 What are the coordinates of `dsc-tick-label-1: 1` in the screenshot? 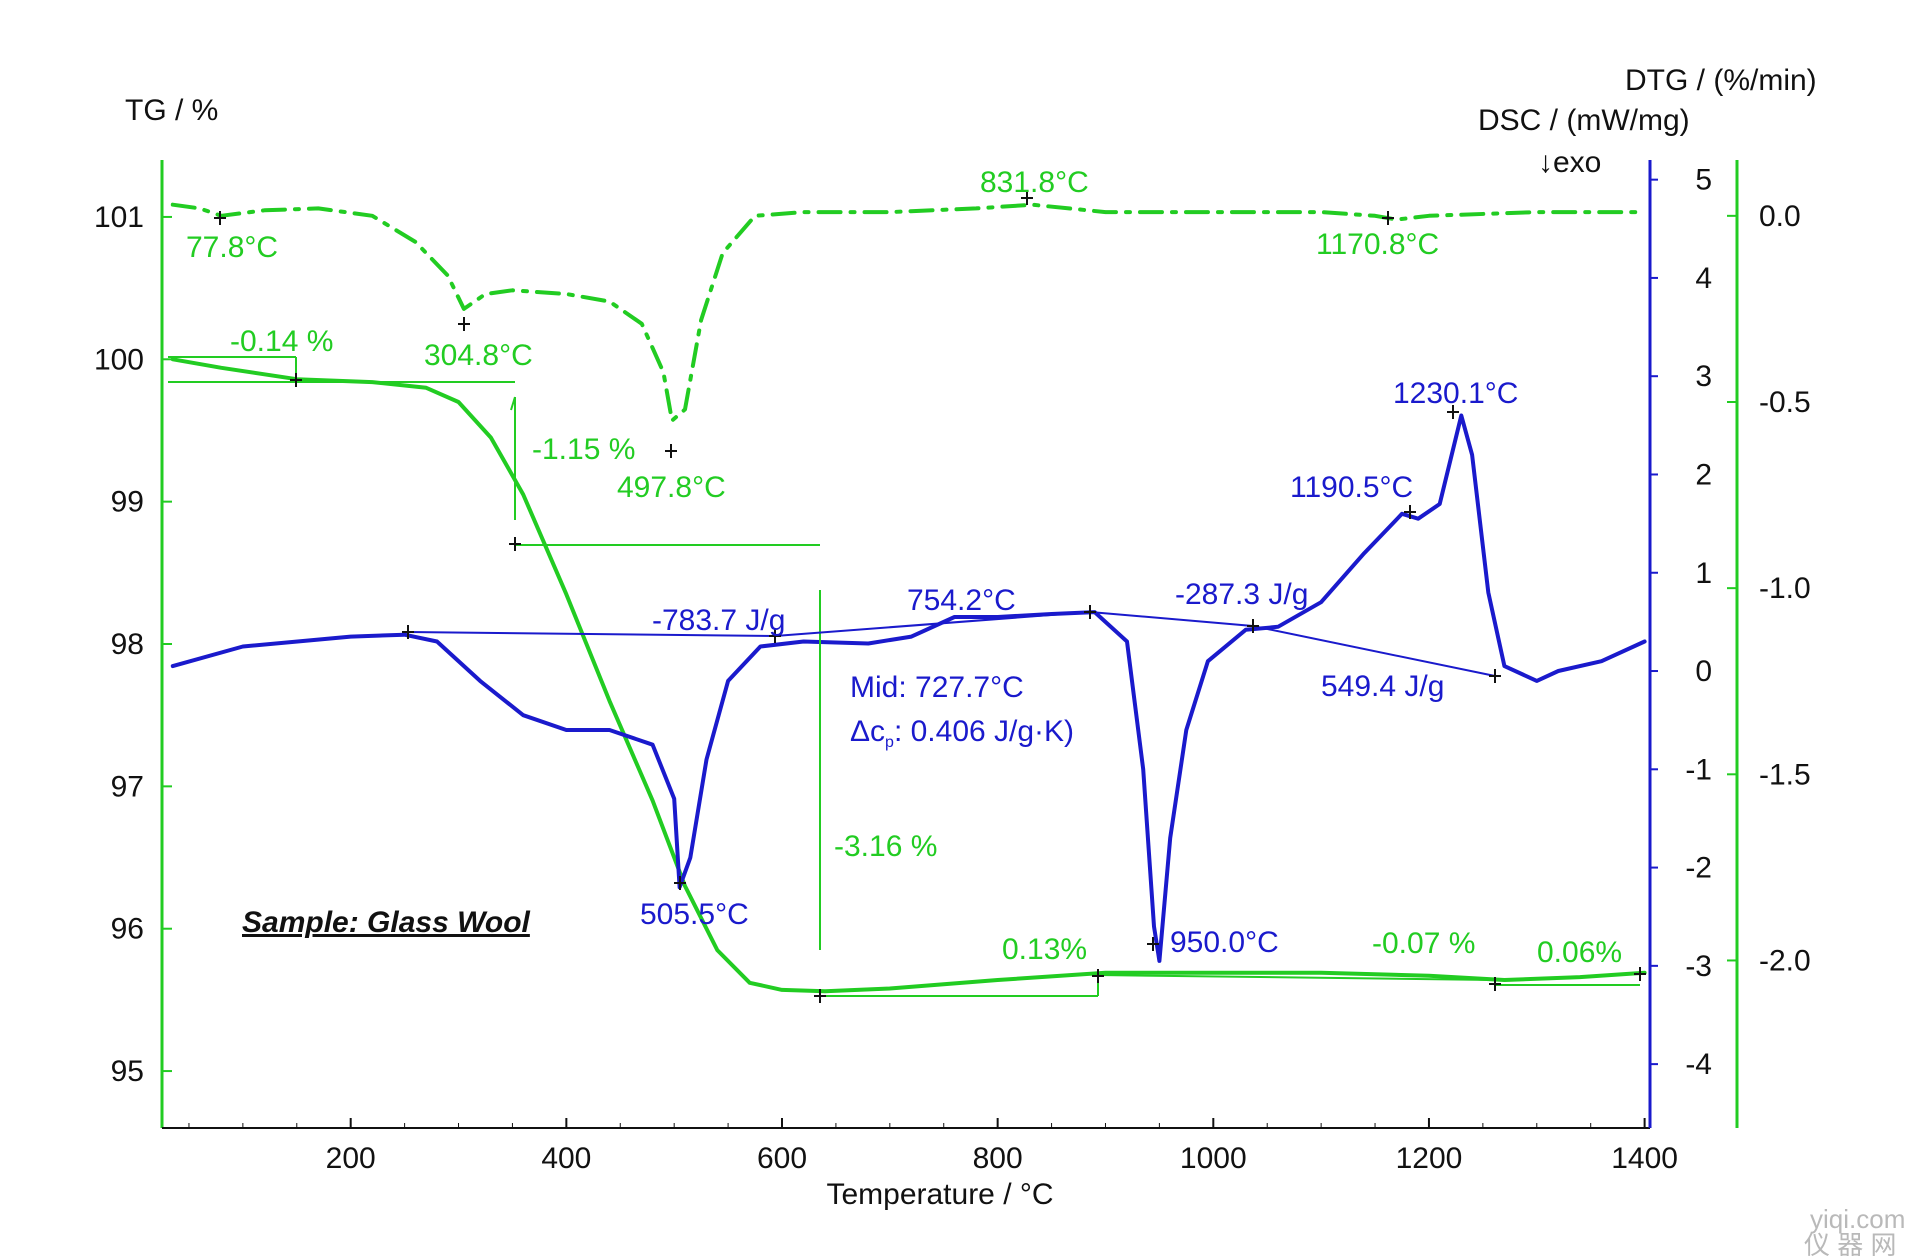 It's located at (1703, 573).